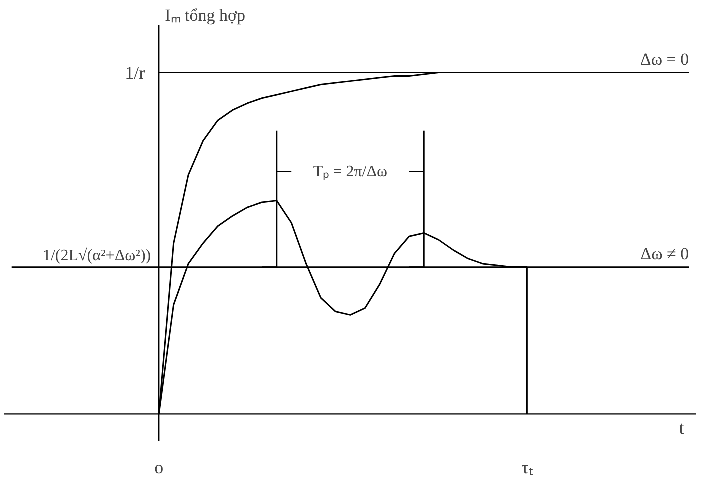 The height and width of the screenshot is (486, 704). What do you see at coordinates (527, 468) in the screenshot?
I see `x-tick-label: τₜ` at bounding box center [527, 468].